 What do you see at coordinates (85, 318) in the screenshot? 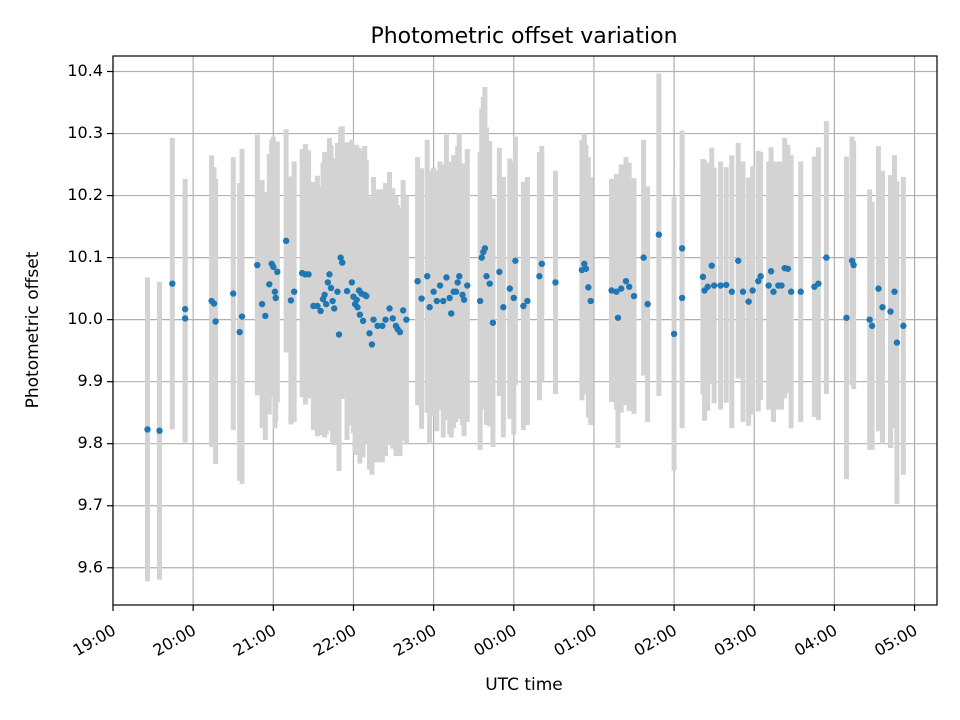
I see `y-tick-label: 10.0` at bounding box center [85, 318].